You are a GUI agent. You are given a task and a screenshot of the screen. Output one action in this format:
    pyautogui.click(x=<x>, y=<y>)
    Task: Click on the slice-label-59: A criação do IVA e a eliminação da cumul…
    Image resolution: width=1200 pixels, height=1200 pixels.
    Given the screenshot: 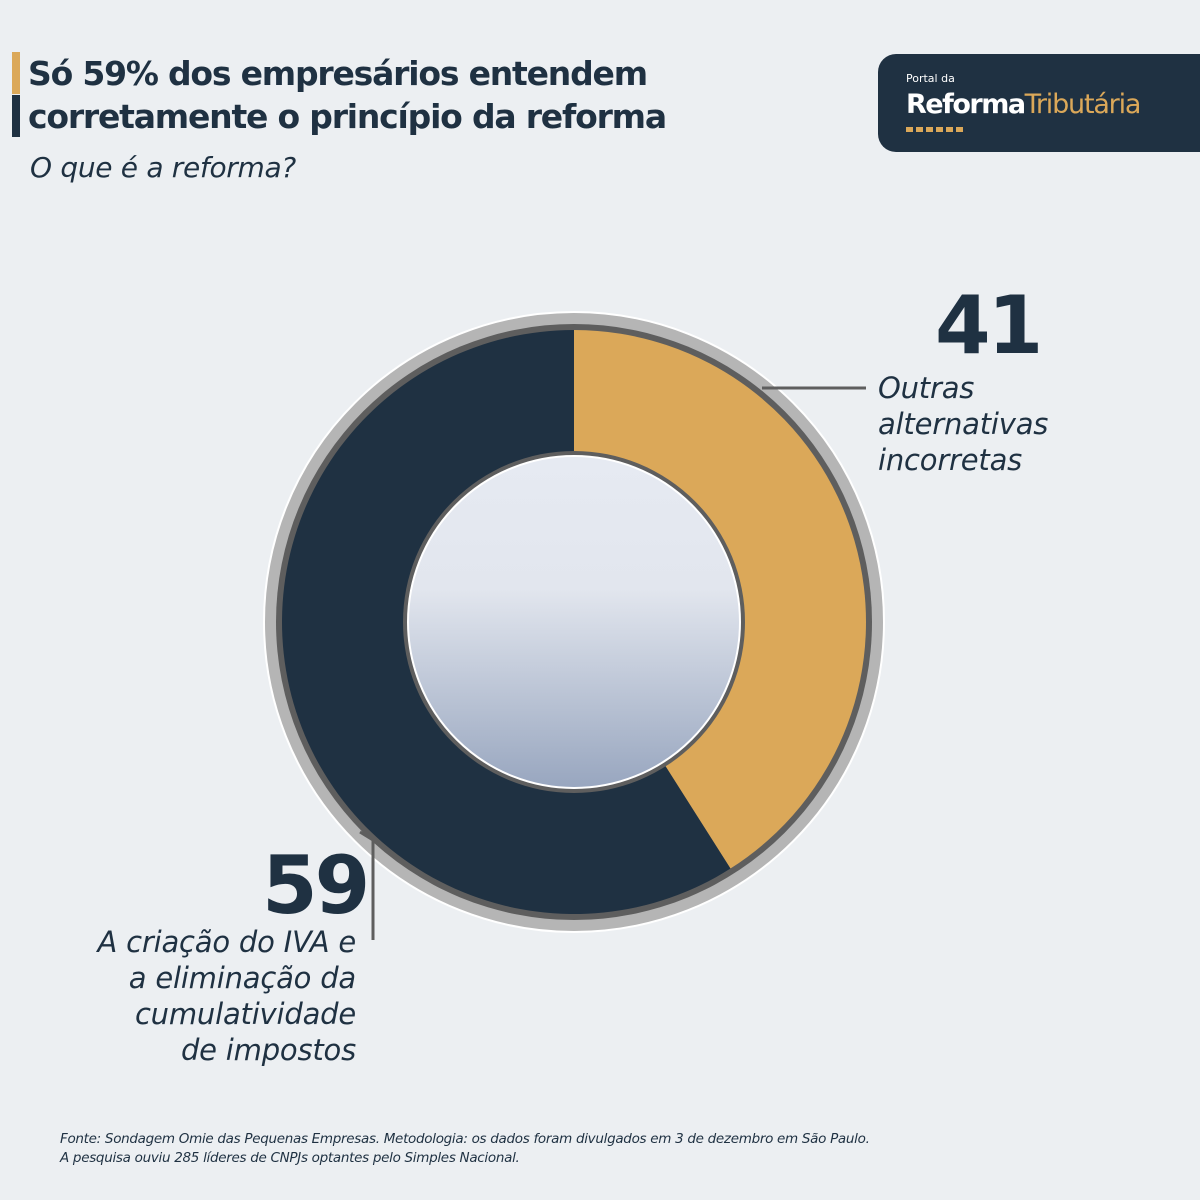 What is the action you would take?
    pyautogui.click(x=188, y=996)
    